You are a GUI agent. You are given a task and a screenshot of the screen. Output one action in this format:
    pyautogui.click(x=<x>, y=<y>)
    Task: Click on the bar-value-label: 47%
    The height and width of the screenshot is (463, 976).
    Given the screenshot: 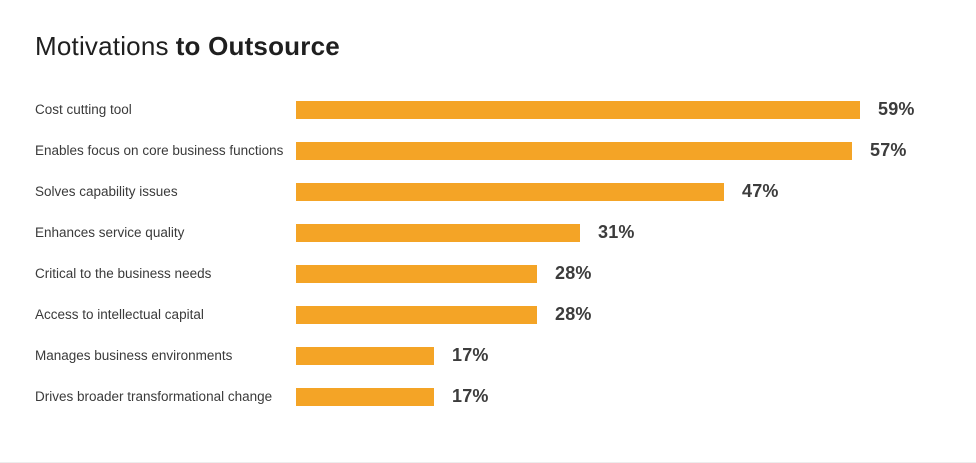 What is the action you would take?
    pyautogui.click(x=760, y=191)
    